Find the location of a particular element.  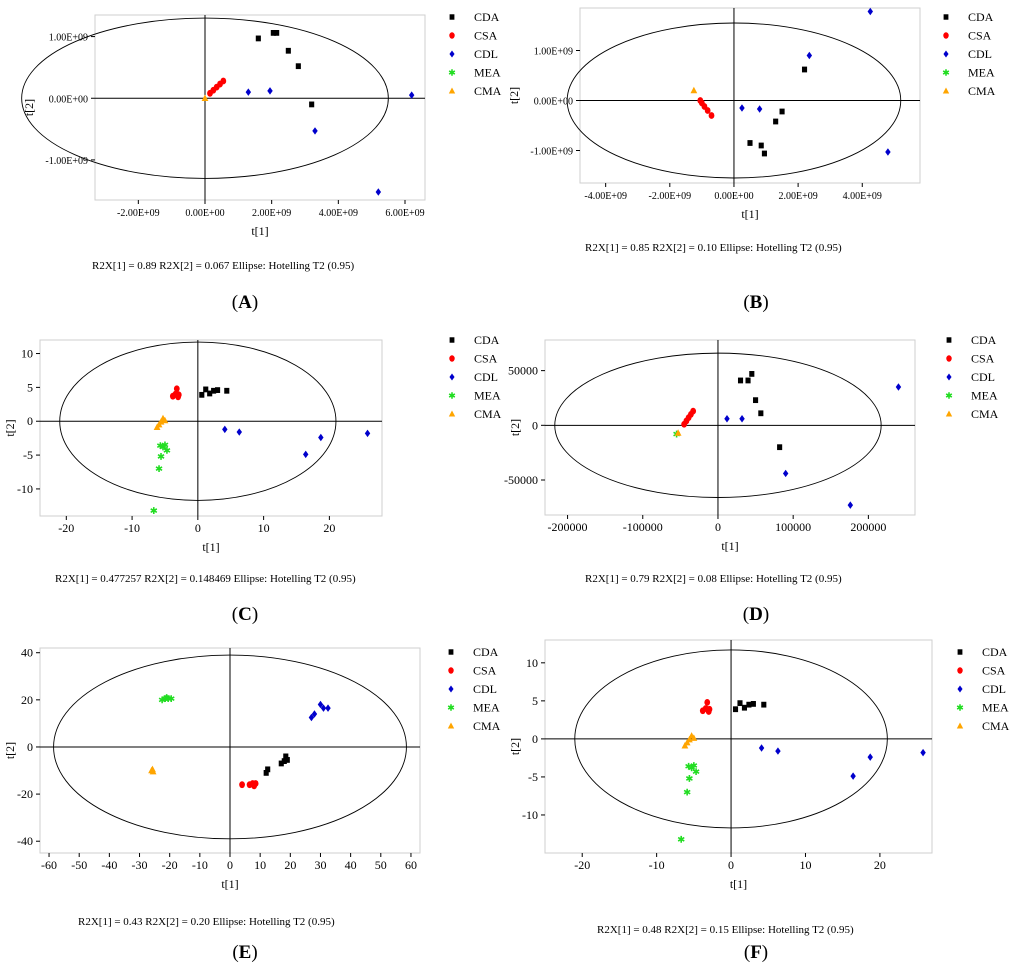

hotelling-ellipse is located at coordinates (230, 747).